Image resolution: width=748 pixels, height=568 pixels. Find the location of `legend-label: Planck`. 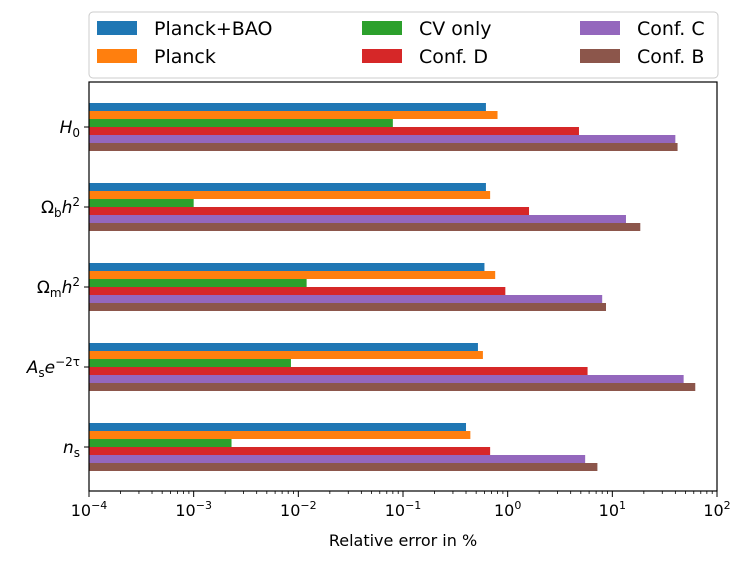

legend-label: Planck is located at coordinates (185, 57).